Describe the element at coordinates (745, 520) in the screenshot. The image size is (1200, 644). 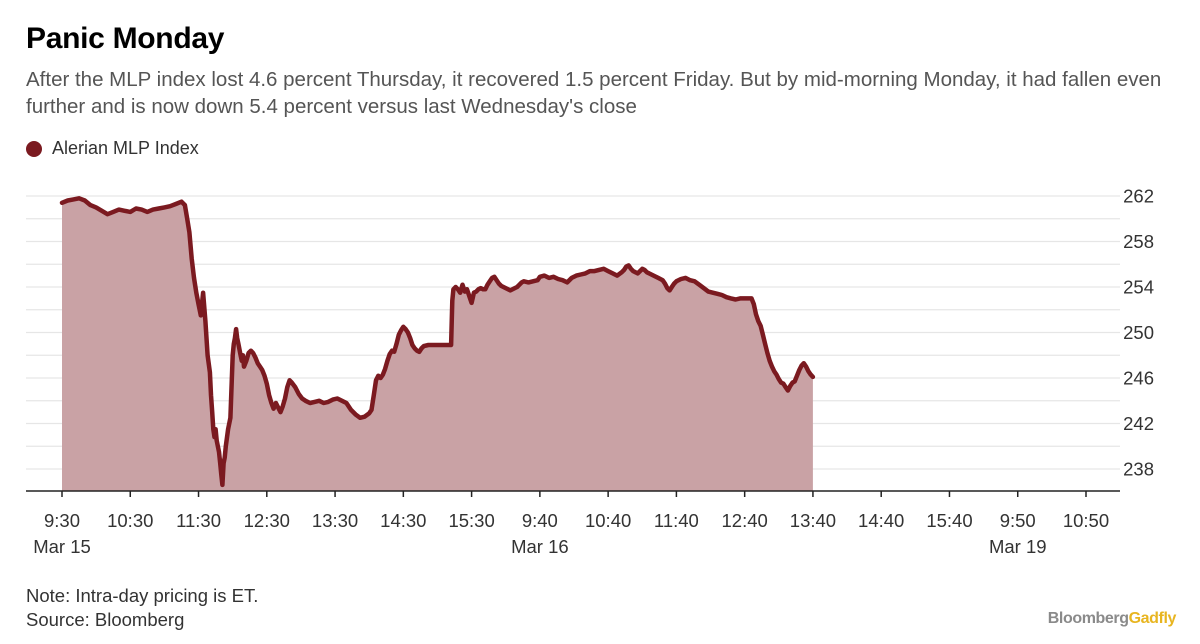
I see `x-tick-label: 12:40` at that location.